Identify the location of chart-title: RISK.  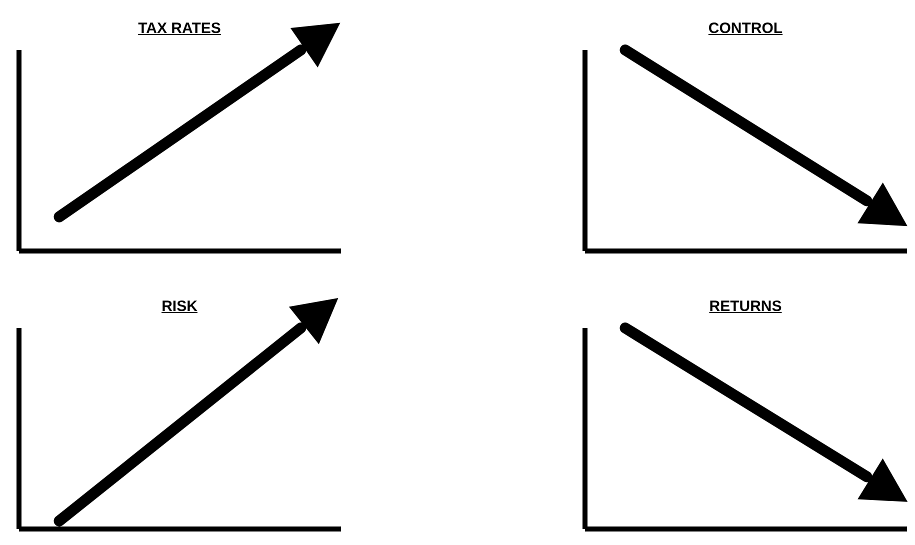
(179, 306).